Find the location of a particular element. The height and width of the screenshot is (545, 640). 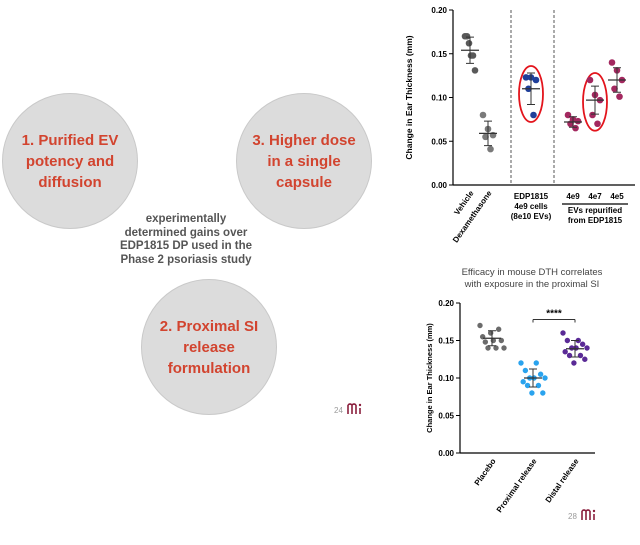

chart2-y-axis-label: Change in Ear Thickness (mm) is located at coordinates (429, 378).